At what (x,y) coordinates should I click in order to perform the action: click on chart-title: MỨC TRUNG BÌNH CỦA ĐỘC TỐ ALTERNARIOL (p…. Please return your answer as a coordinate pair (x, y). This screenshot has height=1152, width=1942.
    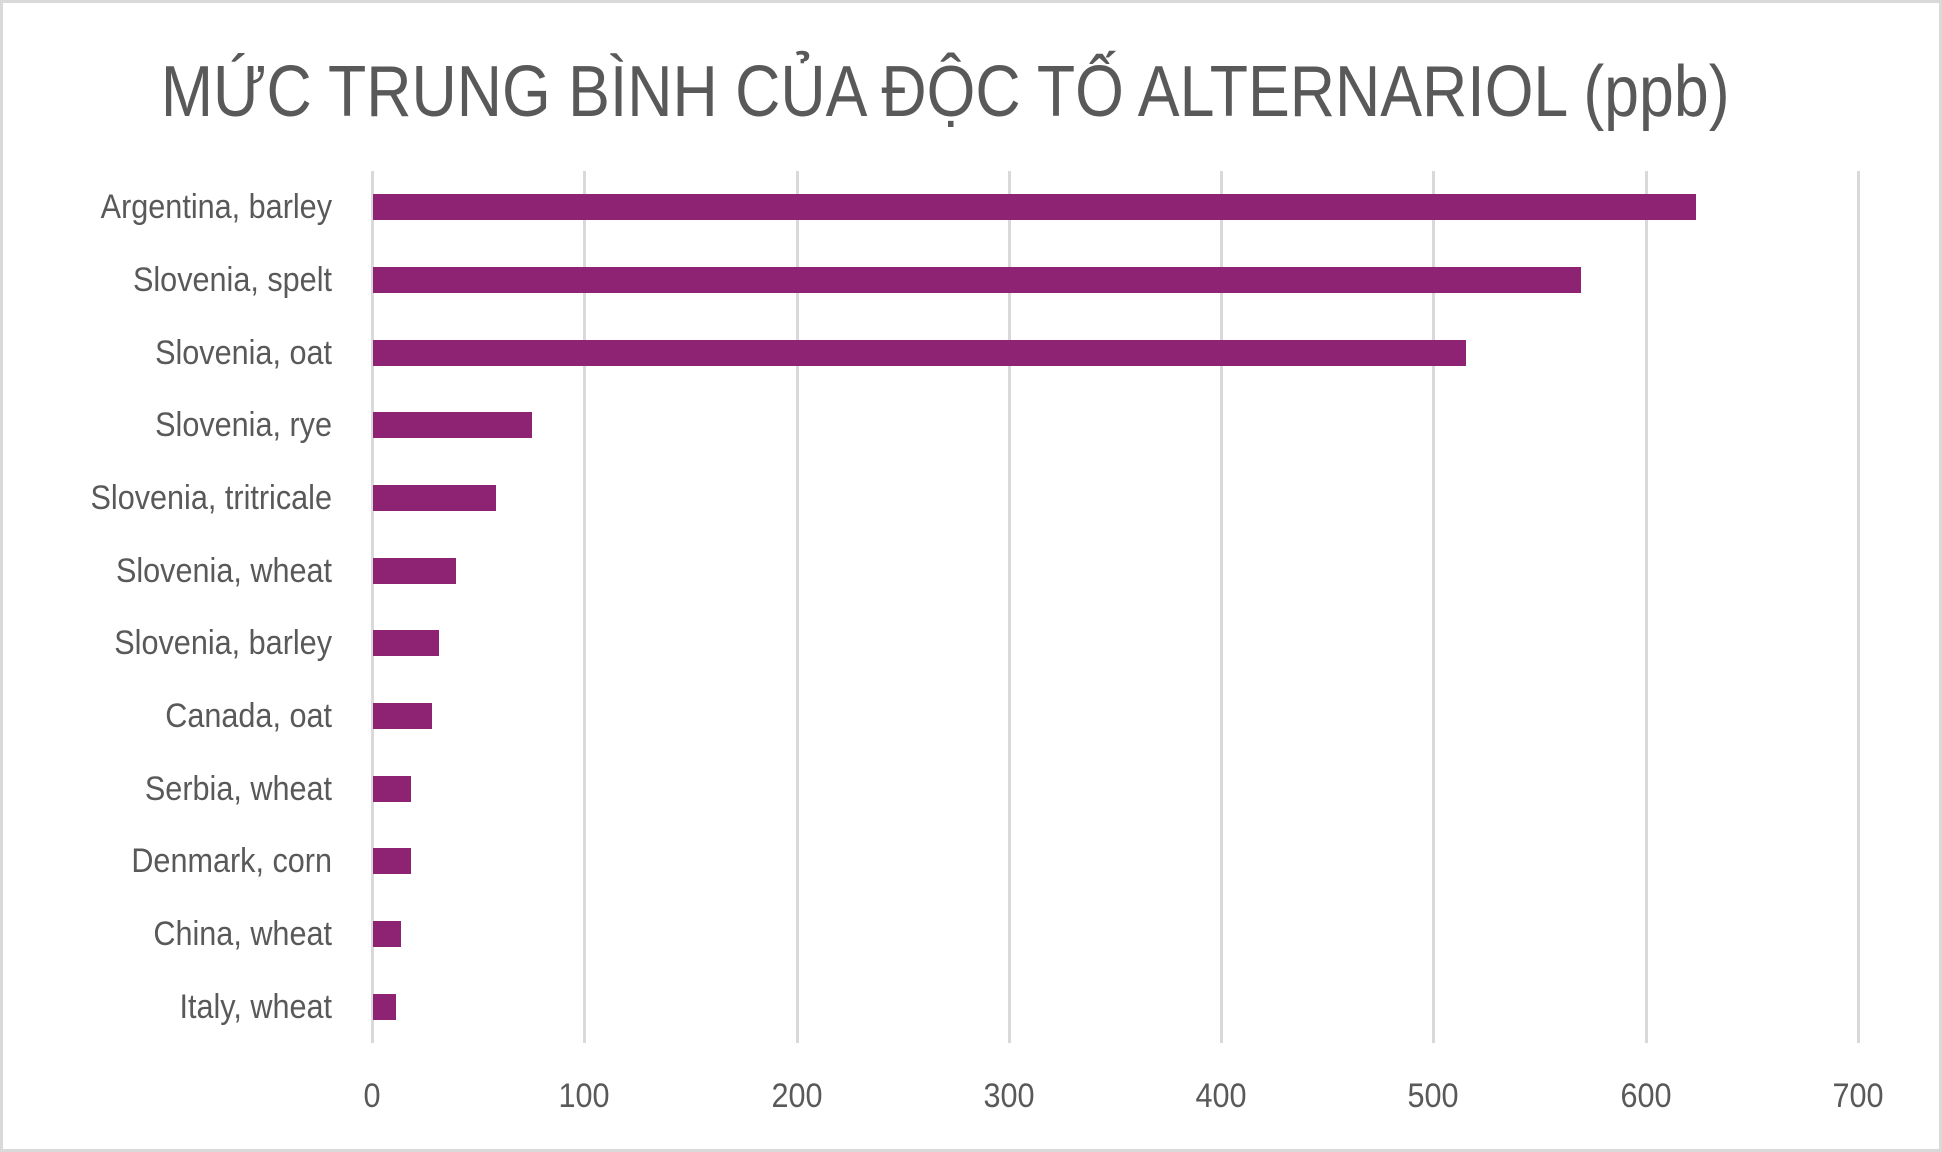
    Looking at the image, I should click on (945, 92).